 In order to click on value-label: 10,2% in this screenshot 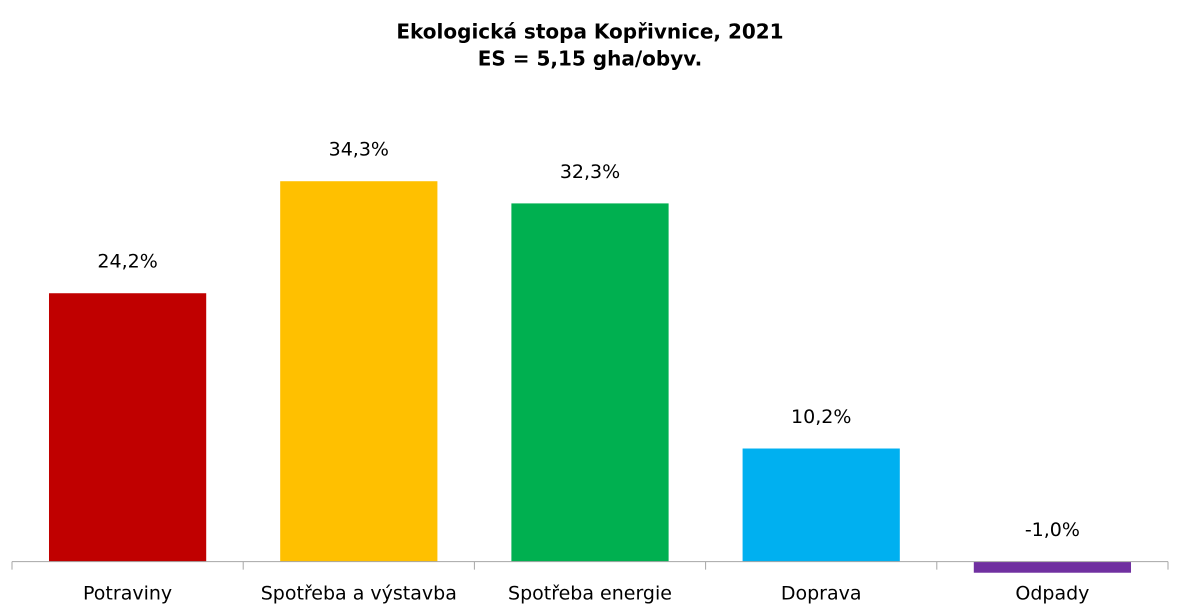, I will do `click(821, 417)`.